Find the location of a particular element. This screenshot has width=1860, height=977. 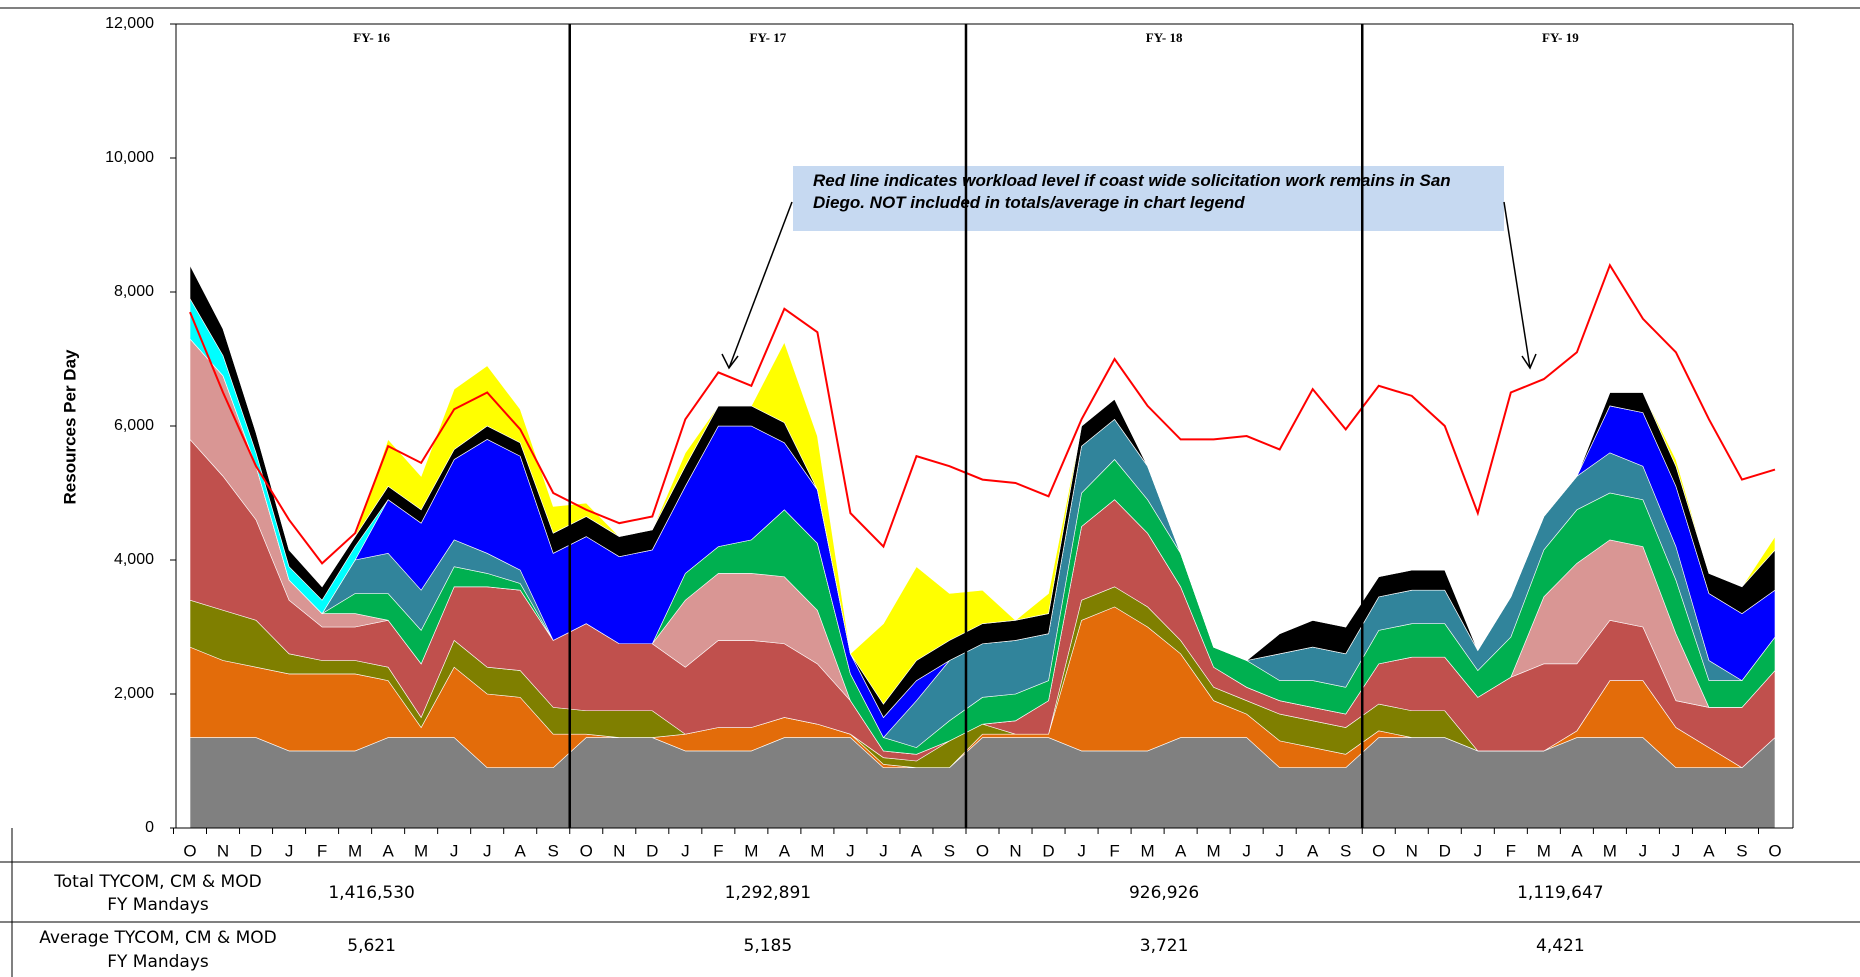

row-value: 1,416,530 is located at coordinates (371, 893).